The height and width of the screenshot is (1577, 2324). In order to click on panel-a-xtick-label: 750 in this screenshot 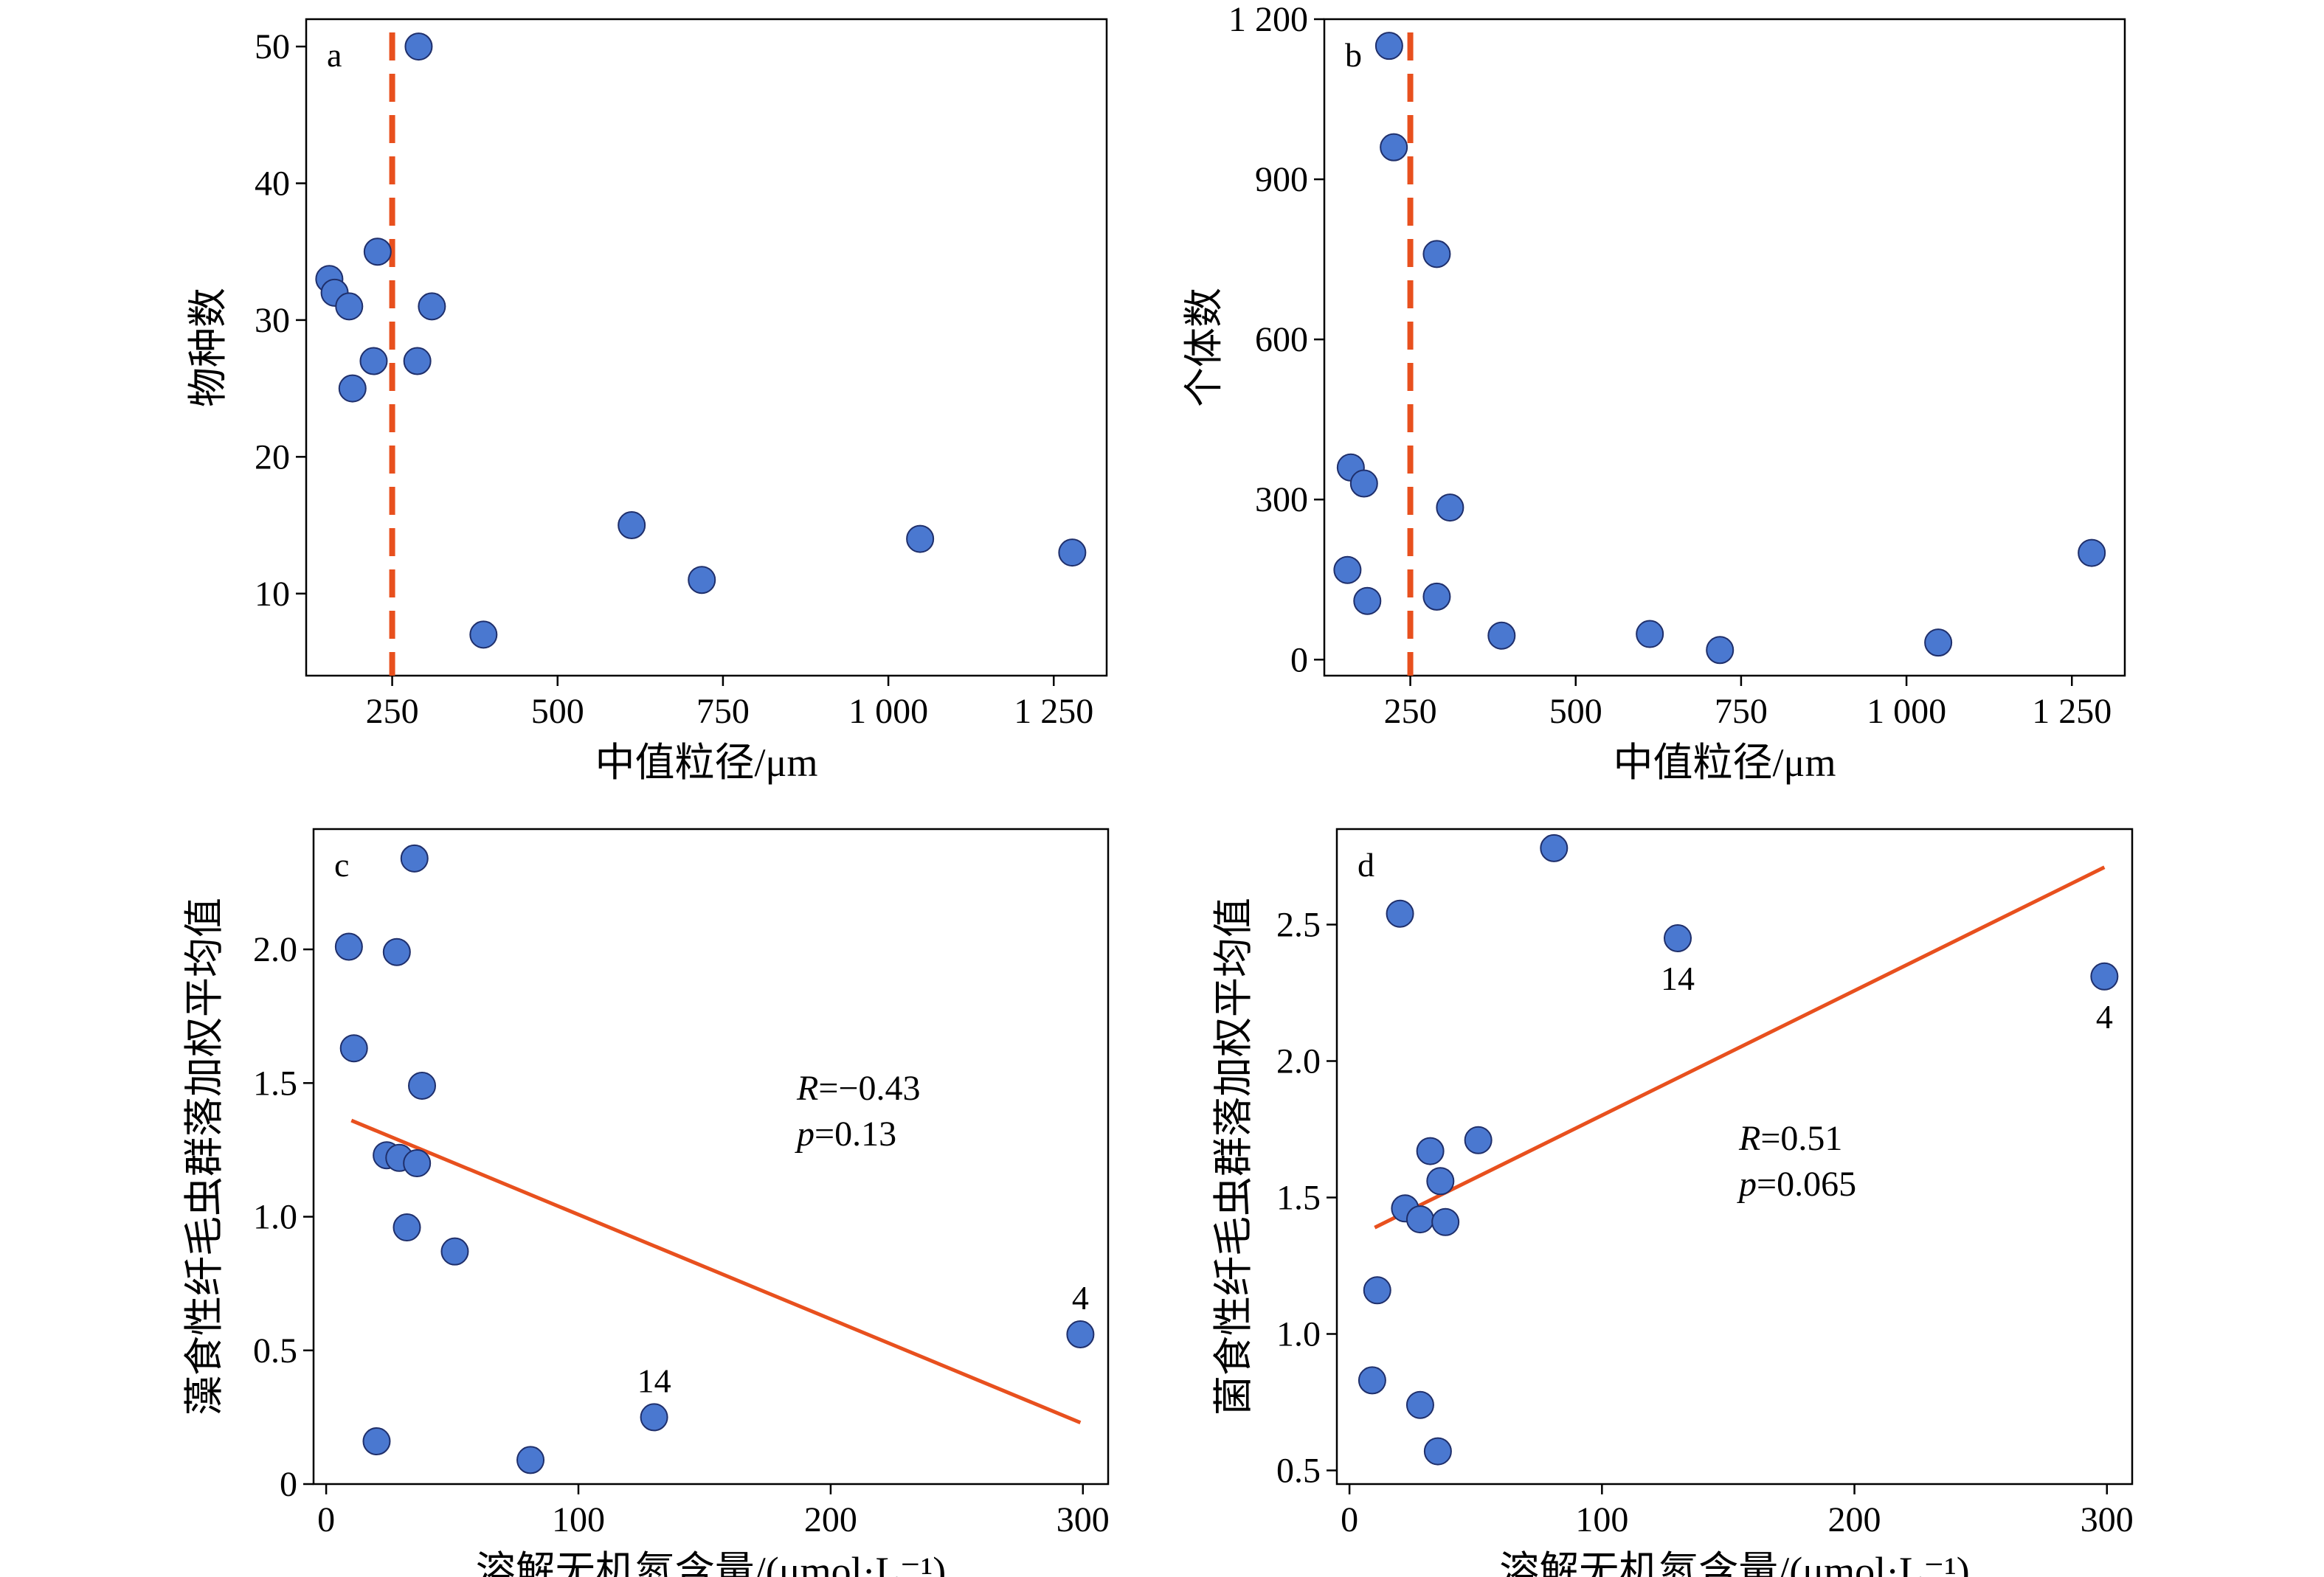, I will do `click(723, 711)`.